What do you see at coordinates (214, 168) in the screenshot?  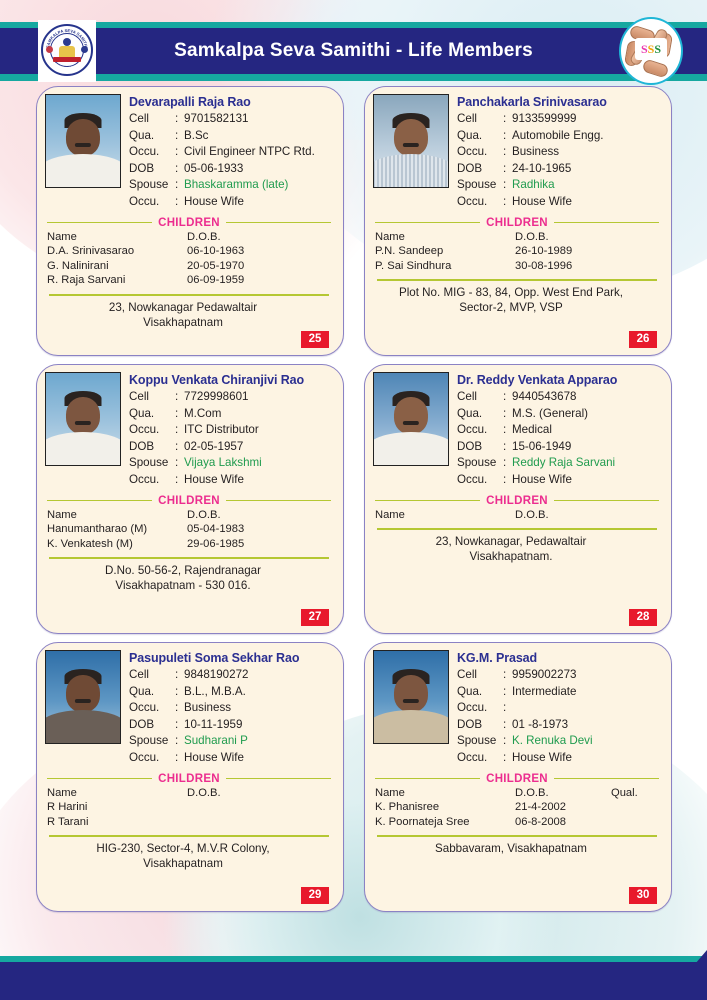 I see `field-value: 05-06-1933` at bounding box center [214, 168].